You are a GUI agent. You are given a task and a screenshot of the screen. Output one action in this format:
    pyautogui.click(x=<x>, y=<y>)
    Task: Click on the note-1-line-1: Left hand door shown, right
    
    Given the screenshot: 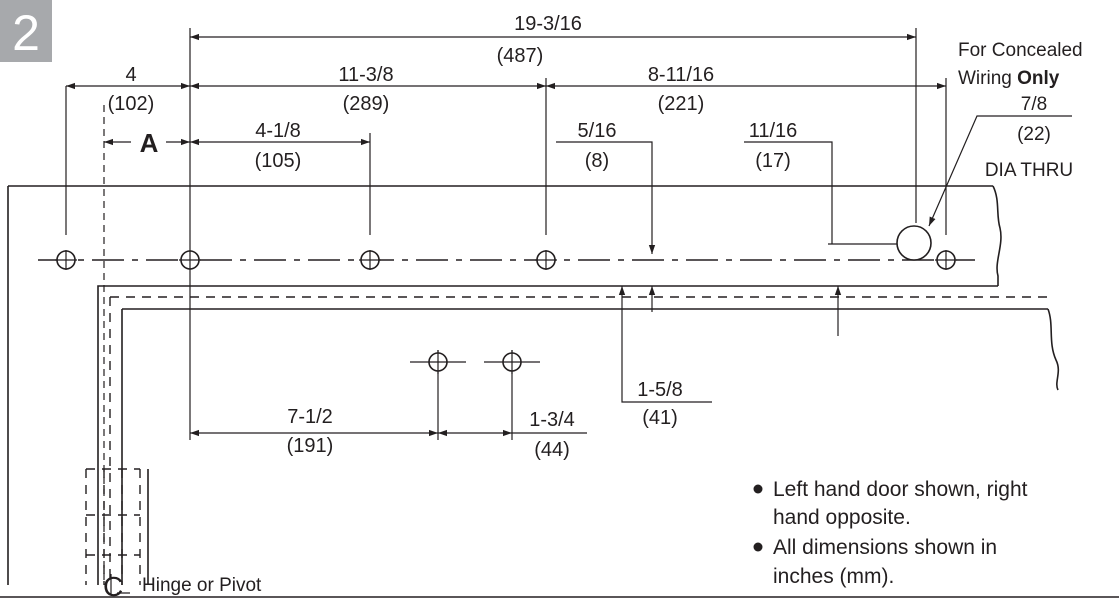 What is the action you would take?
    pyautogui.click(x=900, y=489)
    